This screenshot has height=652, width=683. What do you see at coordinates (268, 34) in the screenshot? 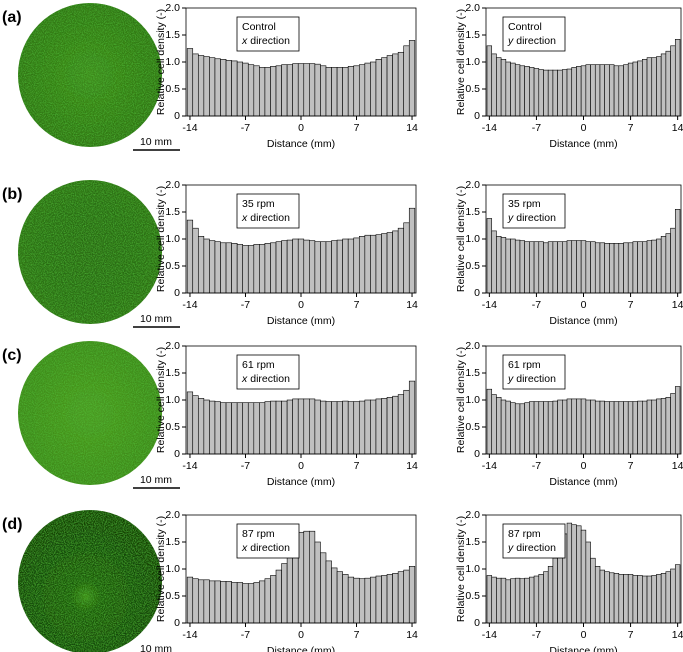
I see `annotation-box` at bounding box center [268, 34].